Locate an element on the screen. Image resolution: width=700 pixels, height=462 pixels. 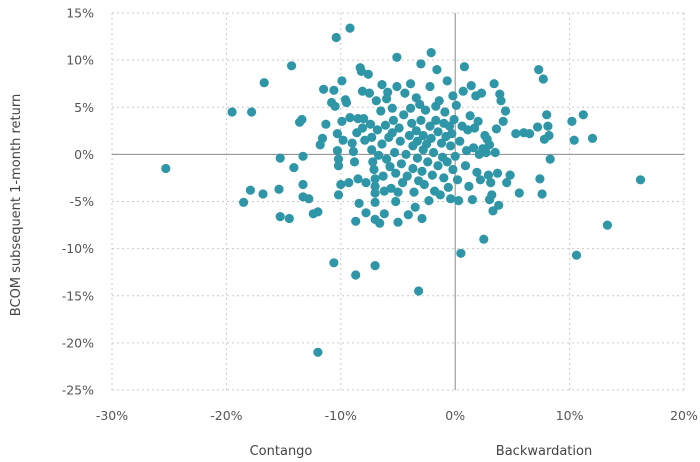
y-axis-title: BCOM subsequent 1-month return is located at coordinates (16, 205).